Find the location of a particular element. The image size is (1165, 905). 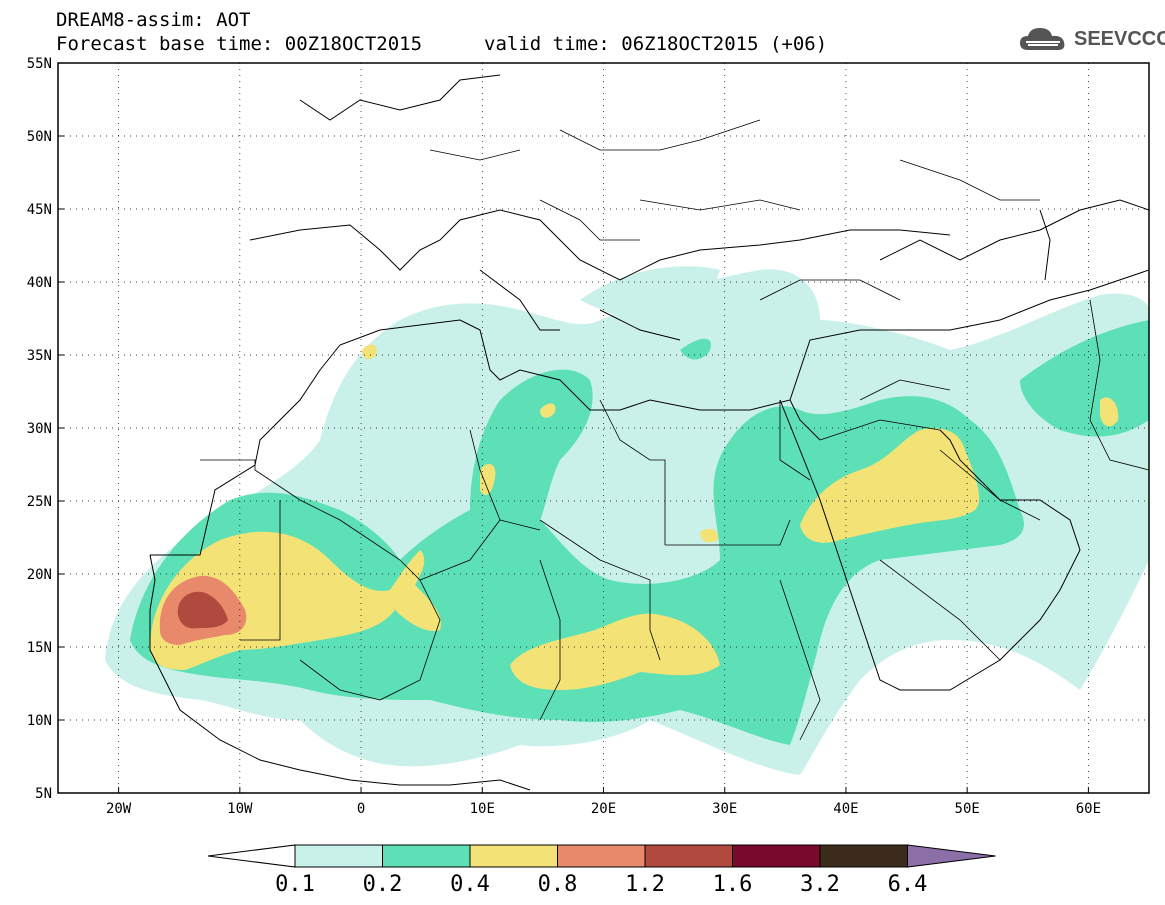

lat-tick-label: 35N is located at coordinates (39, 356).